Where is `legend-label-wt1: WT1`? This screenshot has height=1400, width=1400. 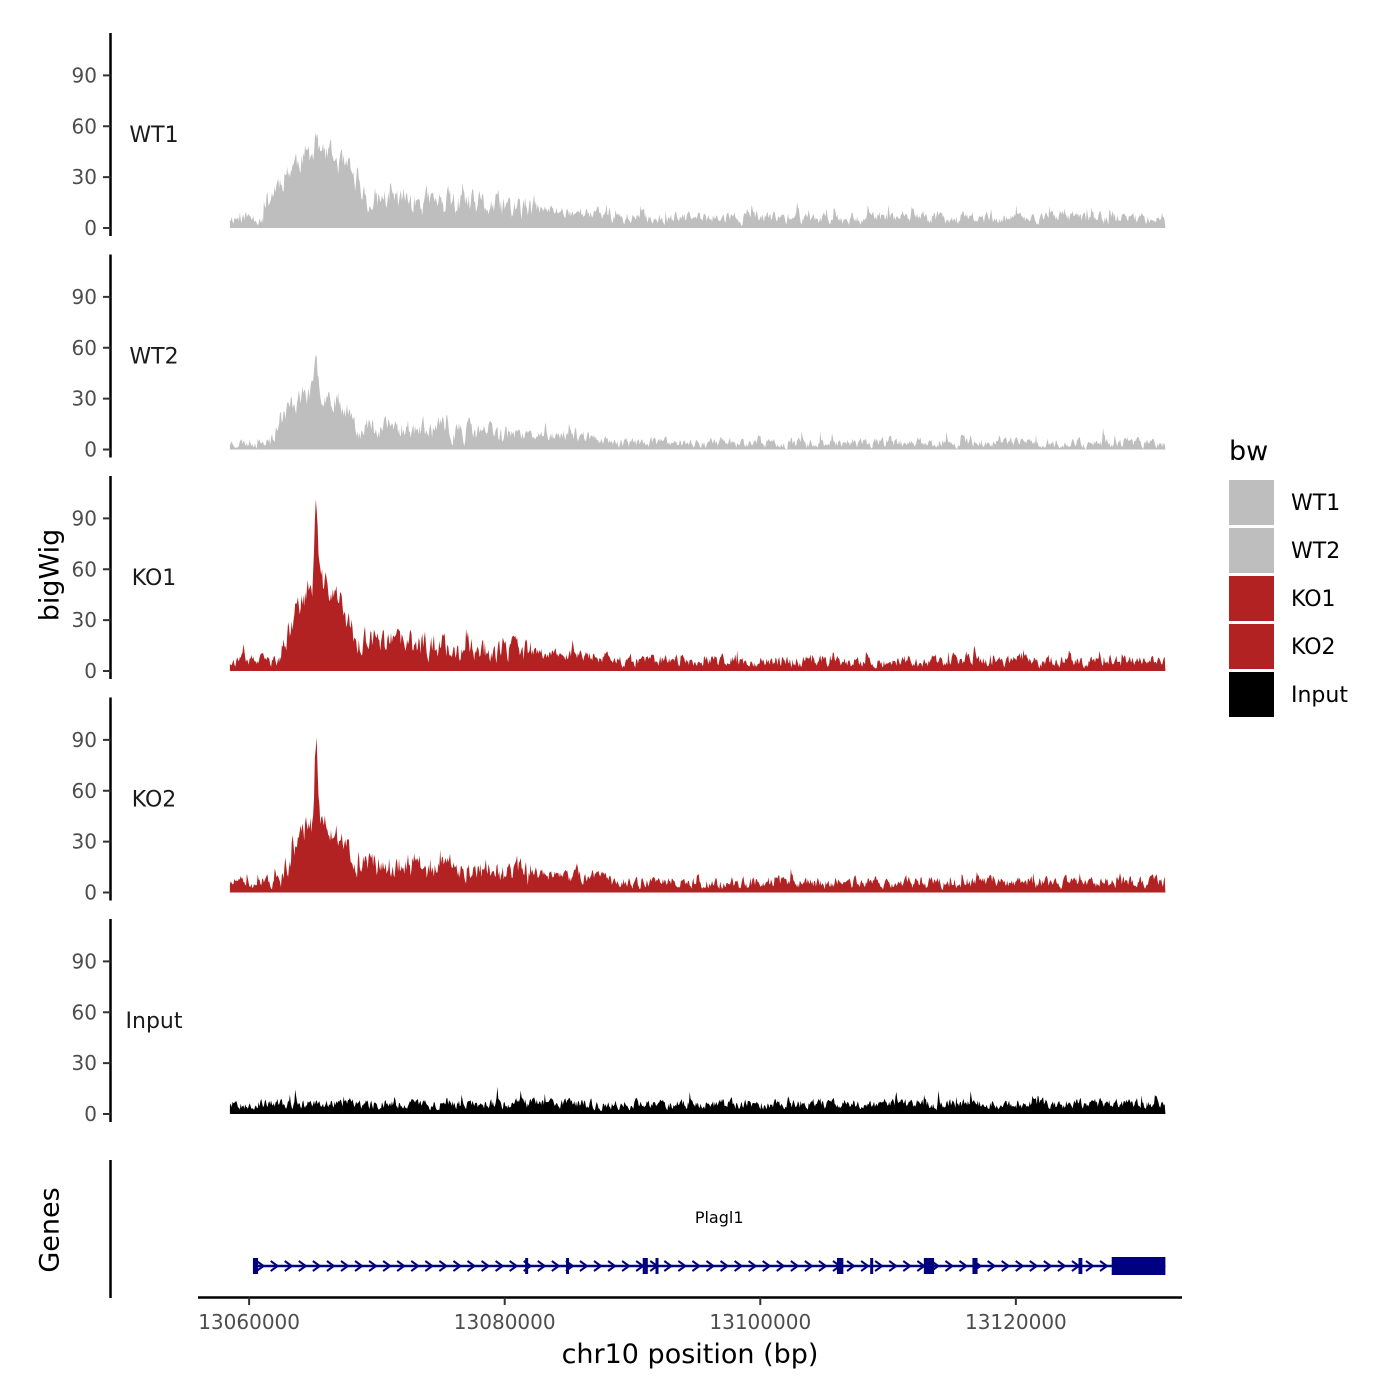 legend-label-wt1: WT1 is located at coordinates (1315, 503).